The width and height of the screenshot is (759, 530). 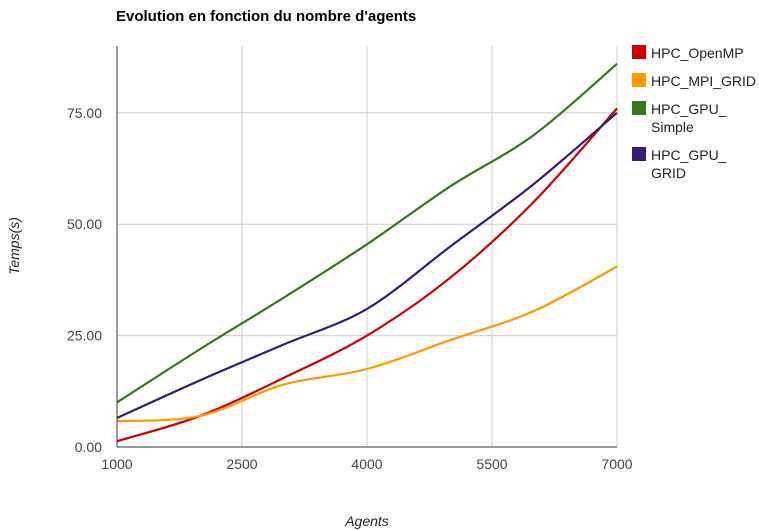 I want to click on legend-label: GRID, so click(x=668, y=173).